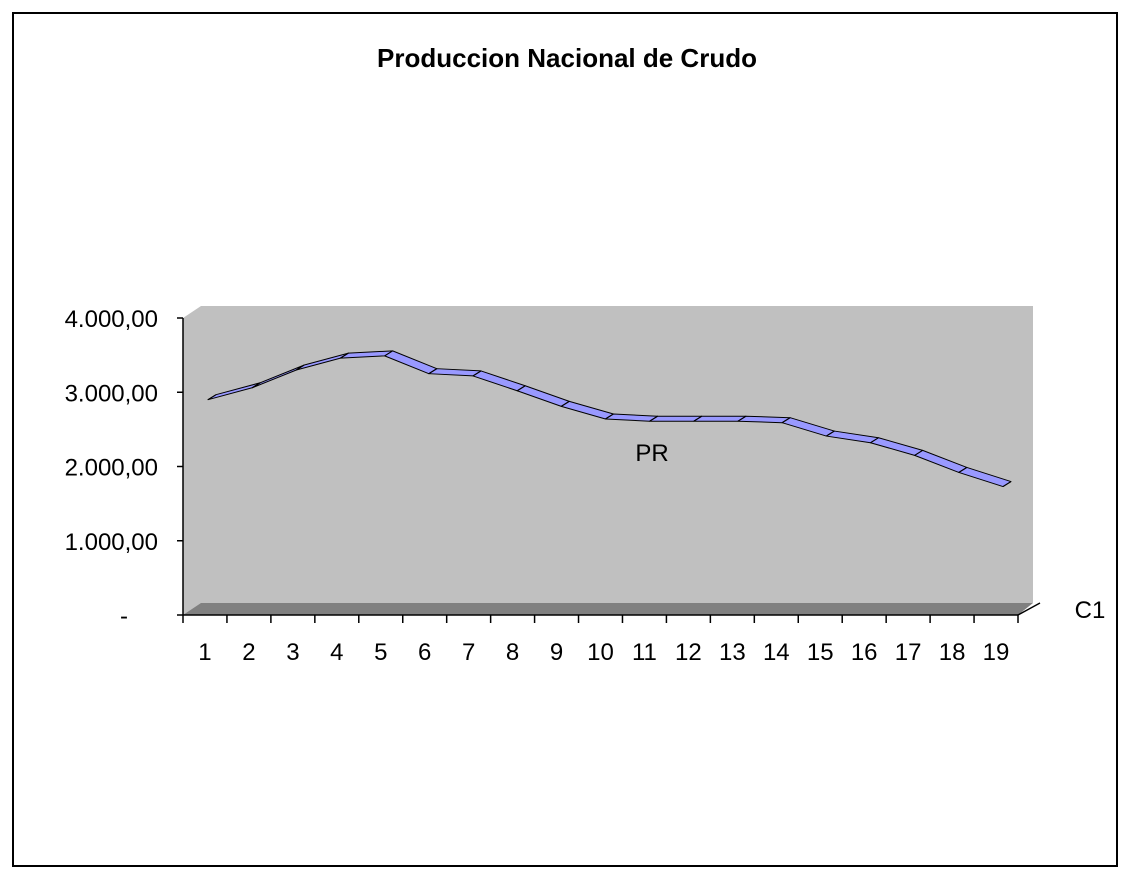 The height and width of the screenshot is (881, 1135). What do you see at coordinates (204, 652) in the screenshot?
I see `x-tick-label: 1` at bounding box center [204, 652].